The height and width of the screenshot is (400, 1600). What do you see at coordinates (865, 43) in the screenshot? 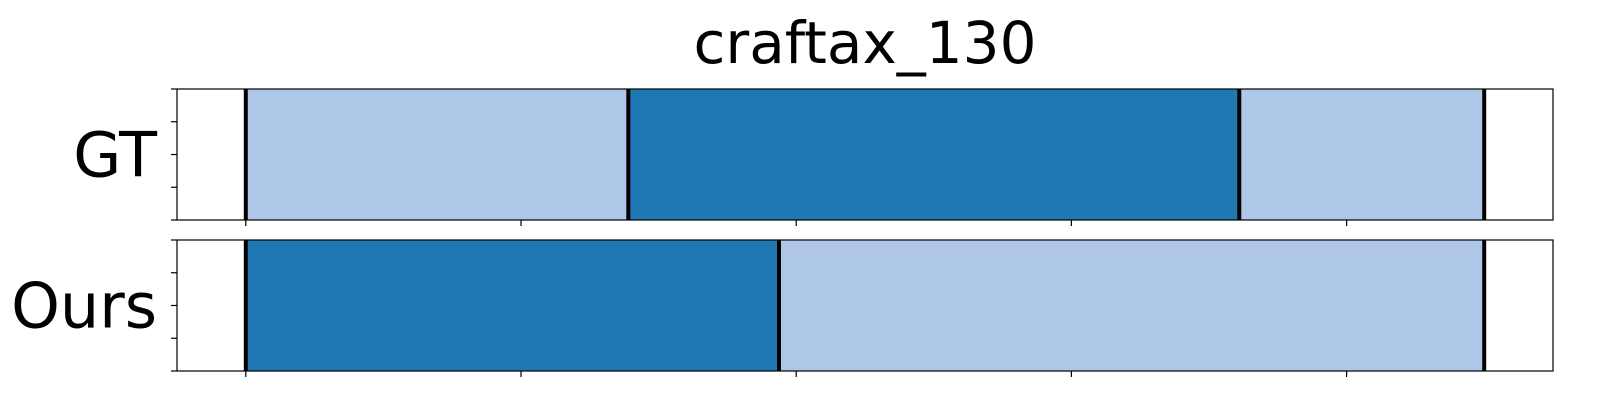
I see `chart-title: craftax_130` at bounding box center [865, 43].